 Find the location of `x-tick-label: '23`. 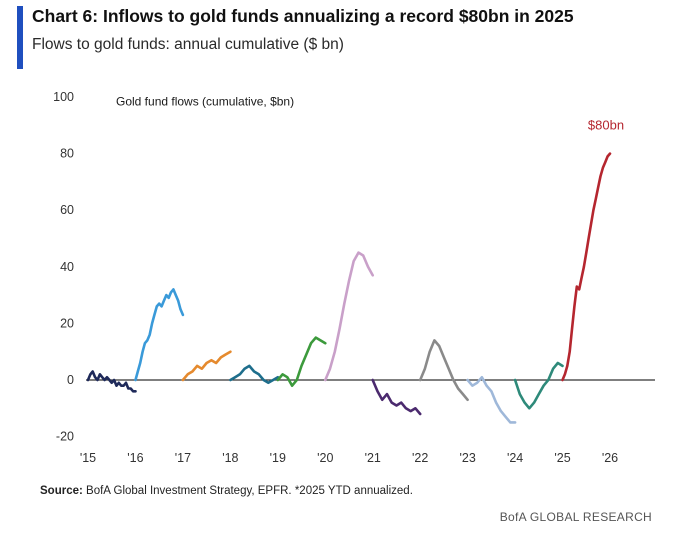

x-tick-label: '23 is located at coordinates (467, 458).